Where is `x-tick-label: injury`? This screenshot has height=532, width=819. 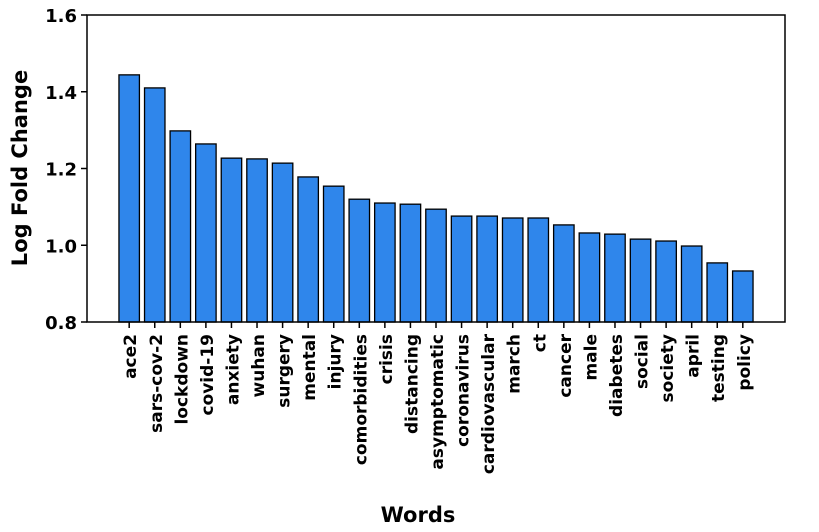
x-tick-label: injury is located at coordinates (336, 361).